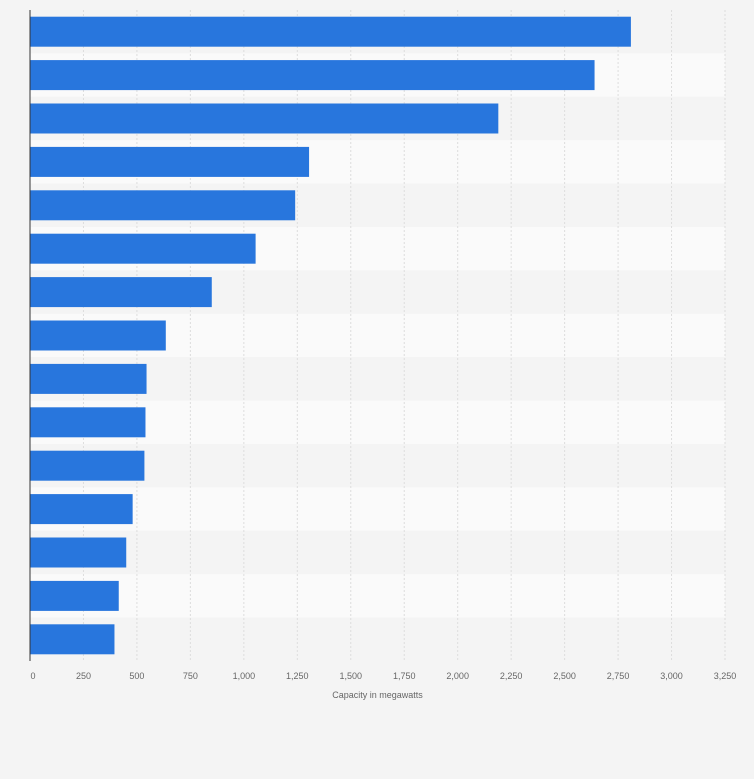  I want to click on x-tick-label-750: 750, so click(190, 676).